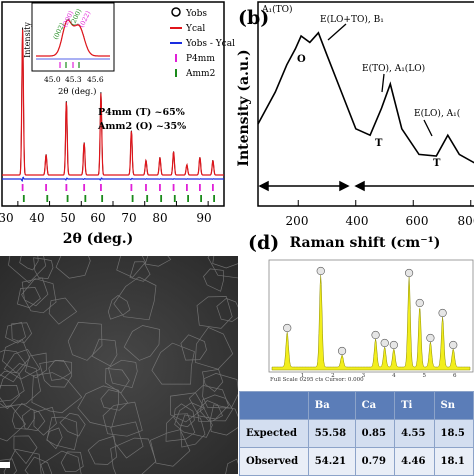 This screenshot has height=476, width=474. Describe the element at coordinates (455, 376) in the screenshot. I see `eds-tick-label: 6` at that location.